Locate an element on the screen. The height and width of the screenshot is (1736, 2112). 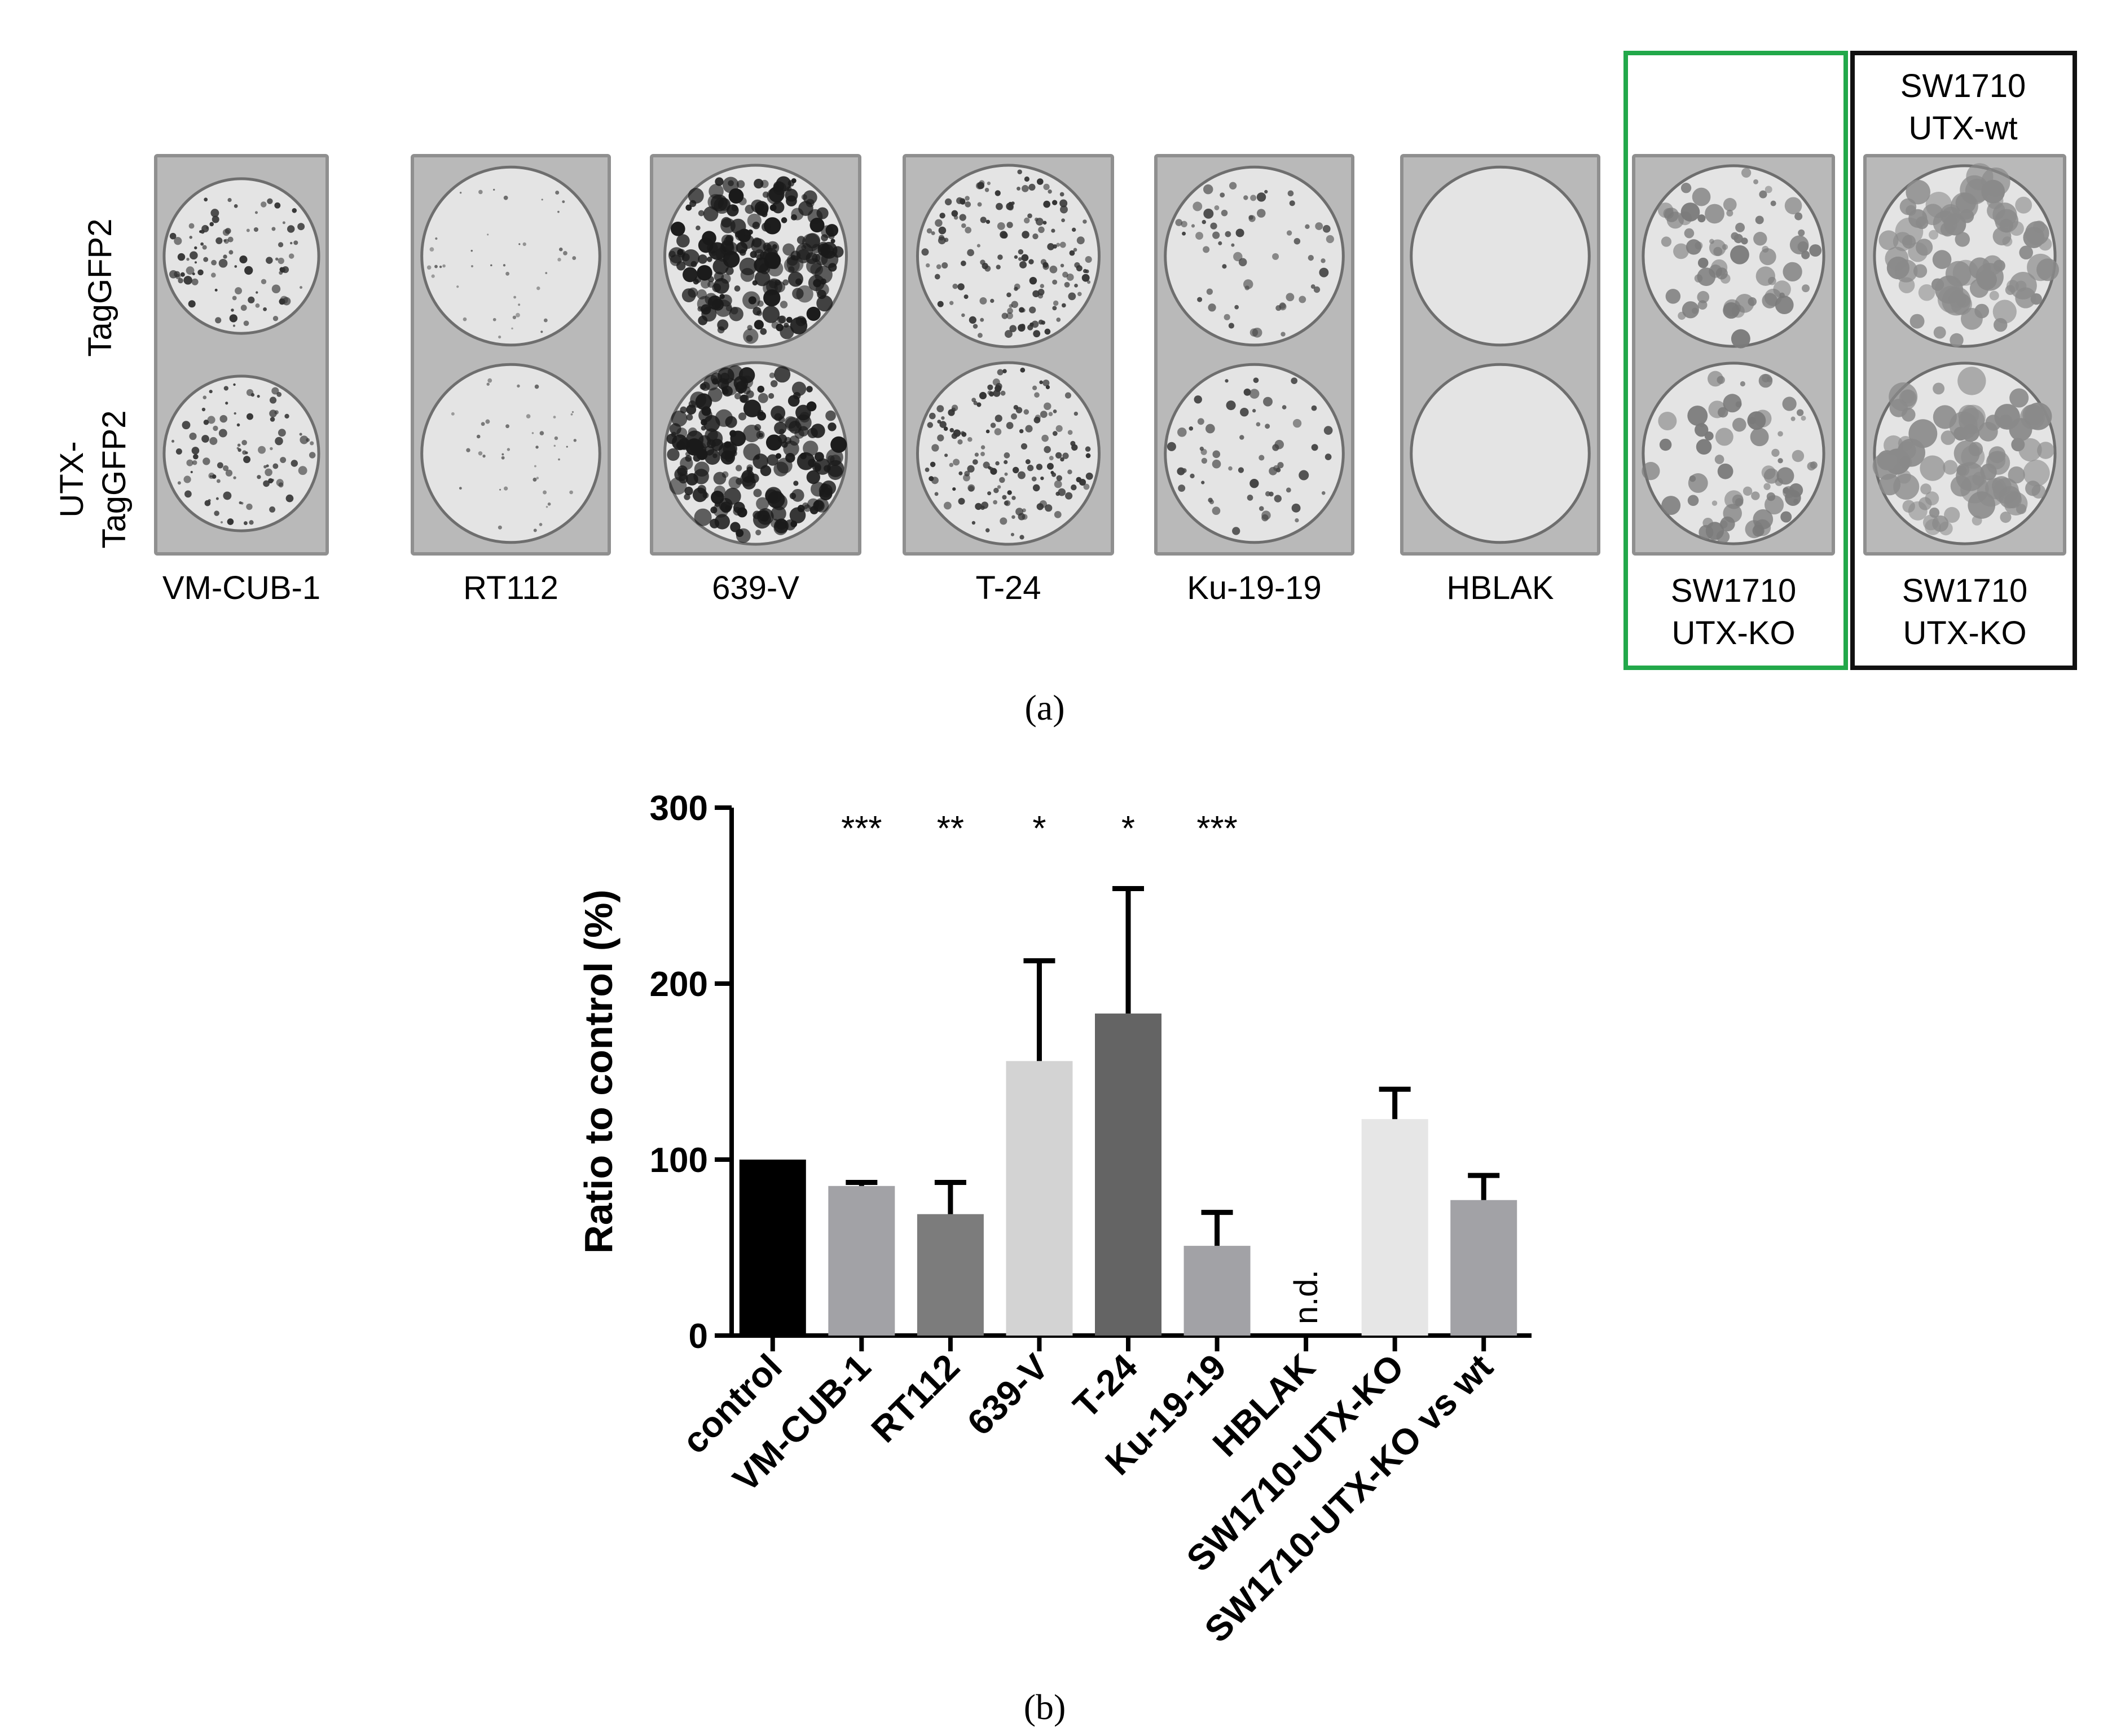
bar is located at coordinates (1394, 1227).